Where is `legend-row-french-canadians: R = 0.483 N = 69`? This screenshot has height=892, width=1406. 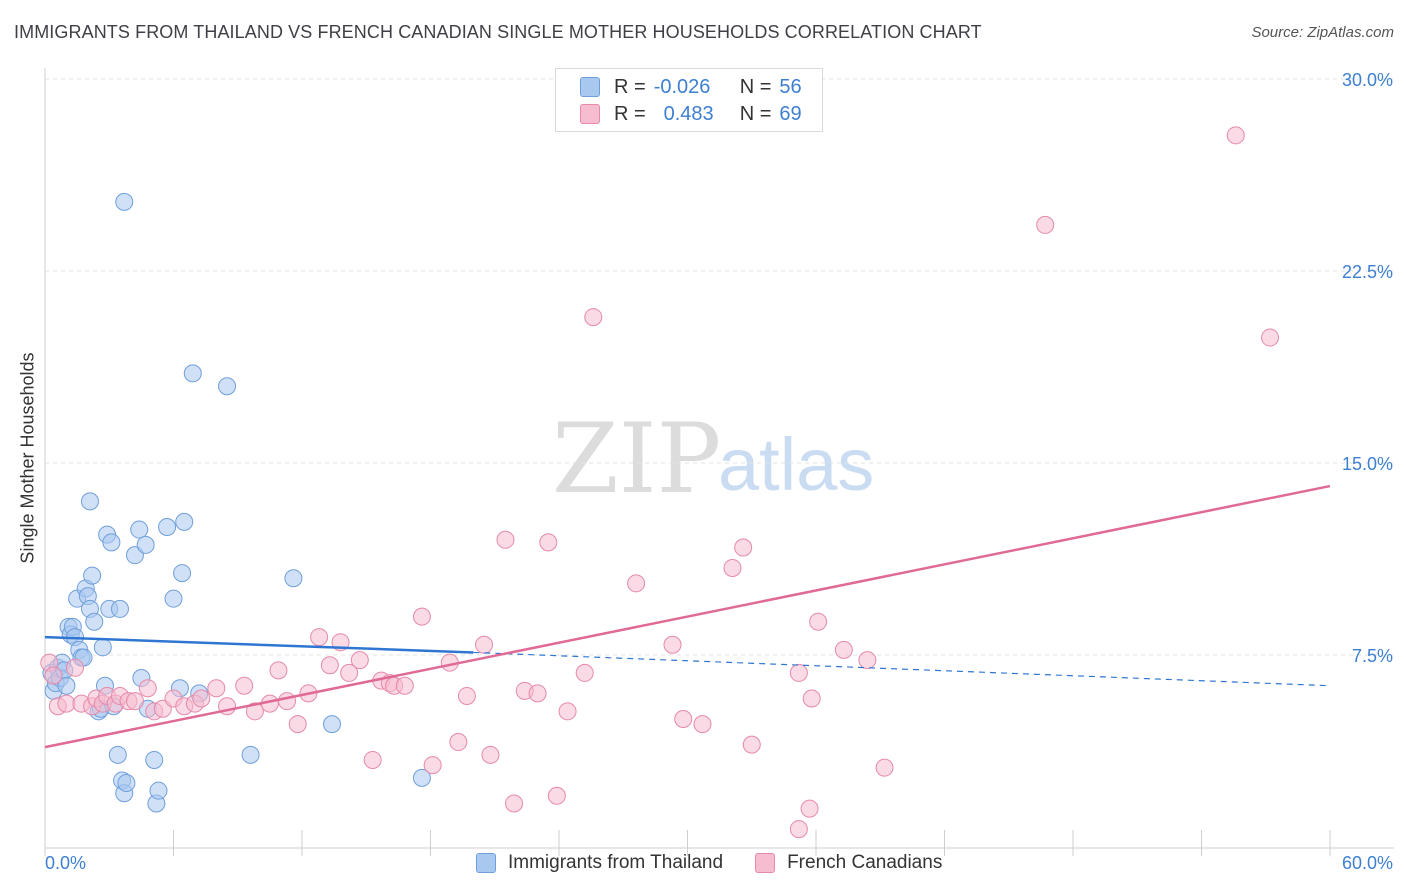
legend-row-french-canadians: R = 0.483 N = 69 is located at coordinates (691, 114).